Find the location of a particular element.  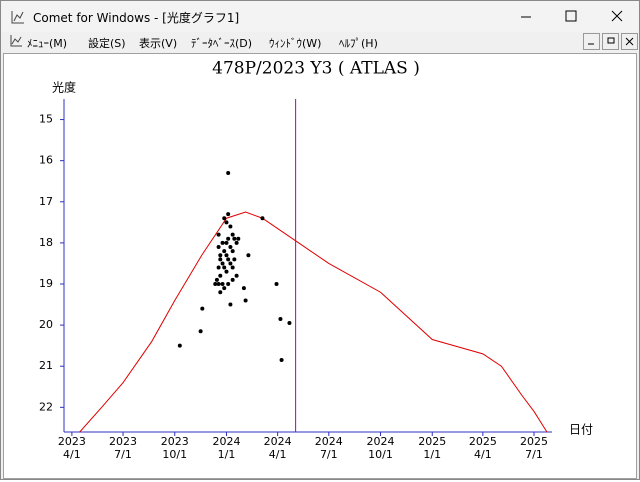

child-minimize is located at coordinates (591, 41).